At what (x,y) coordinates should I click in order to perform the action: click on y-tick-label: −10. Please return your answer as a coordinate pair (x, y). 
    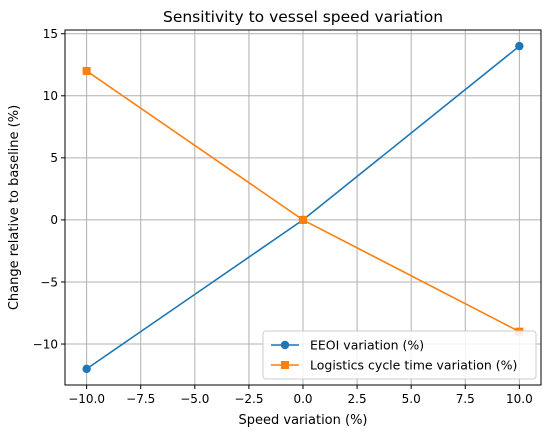
    Looking at the image, I should click on (45, 344).